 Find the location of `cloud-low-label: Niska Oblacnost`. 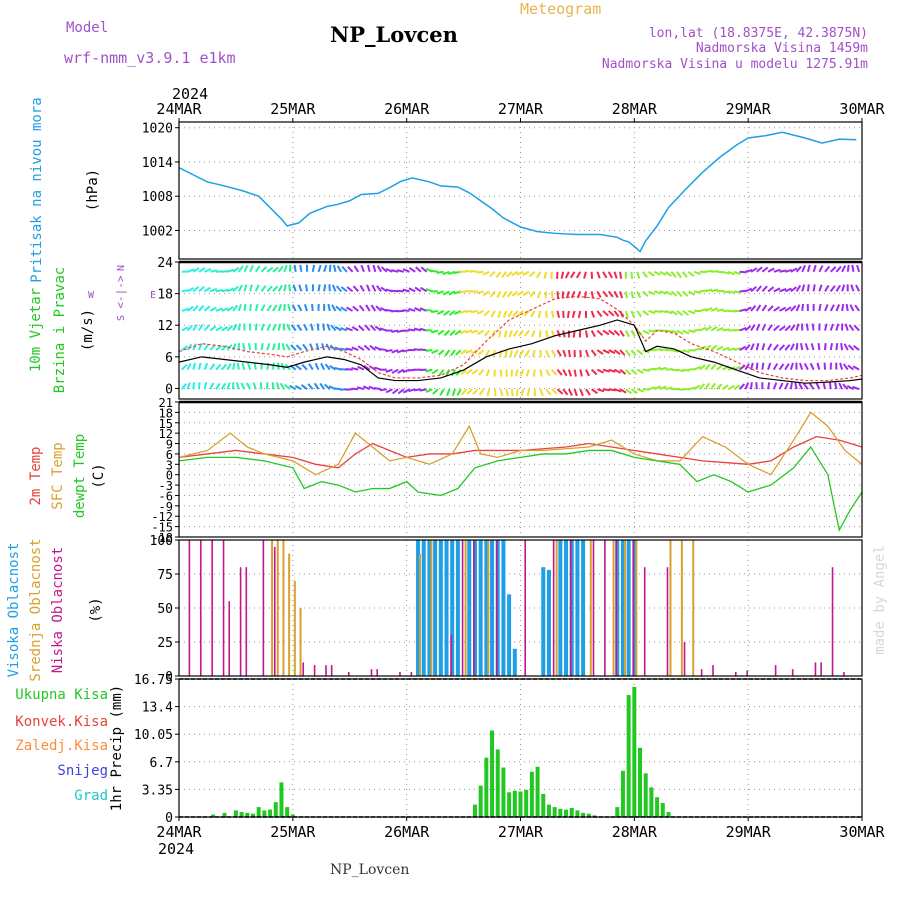

cloud-low-label: Niska Oblacnost is located at coordinates (58, 610).